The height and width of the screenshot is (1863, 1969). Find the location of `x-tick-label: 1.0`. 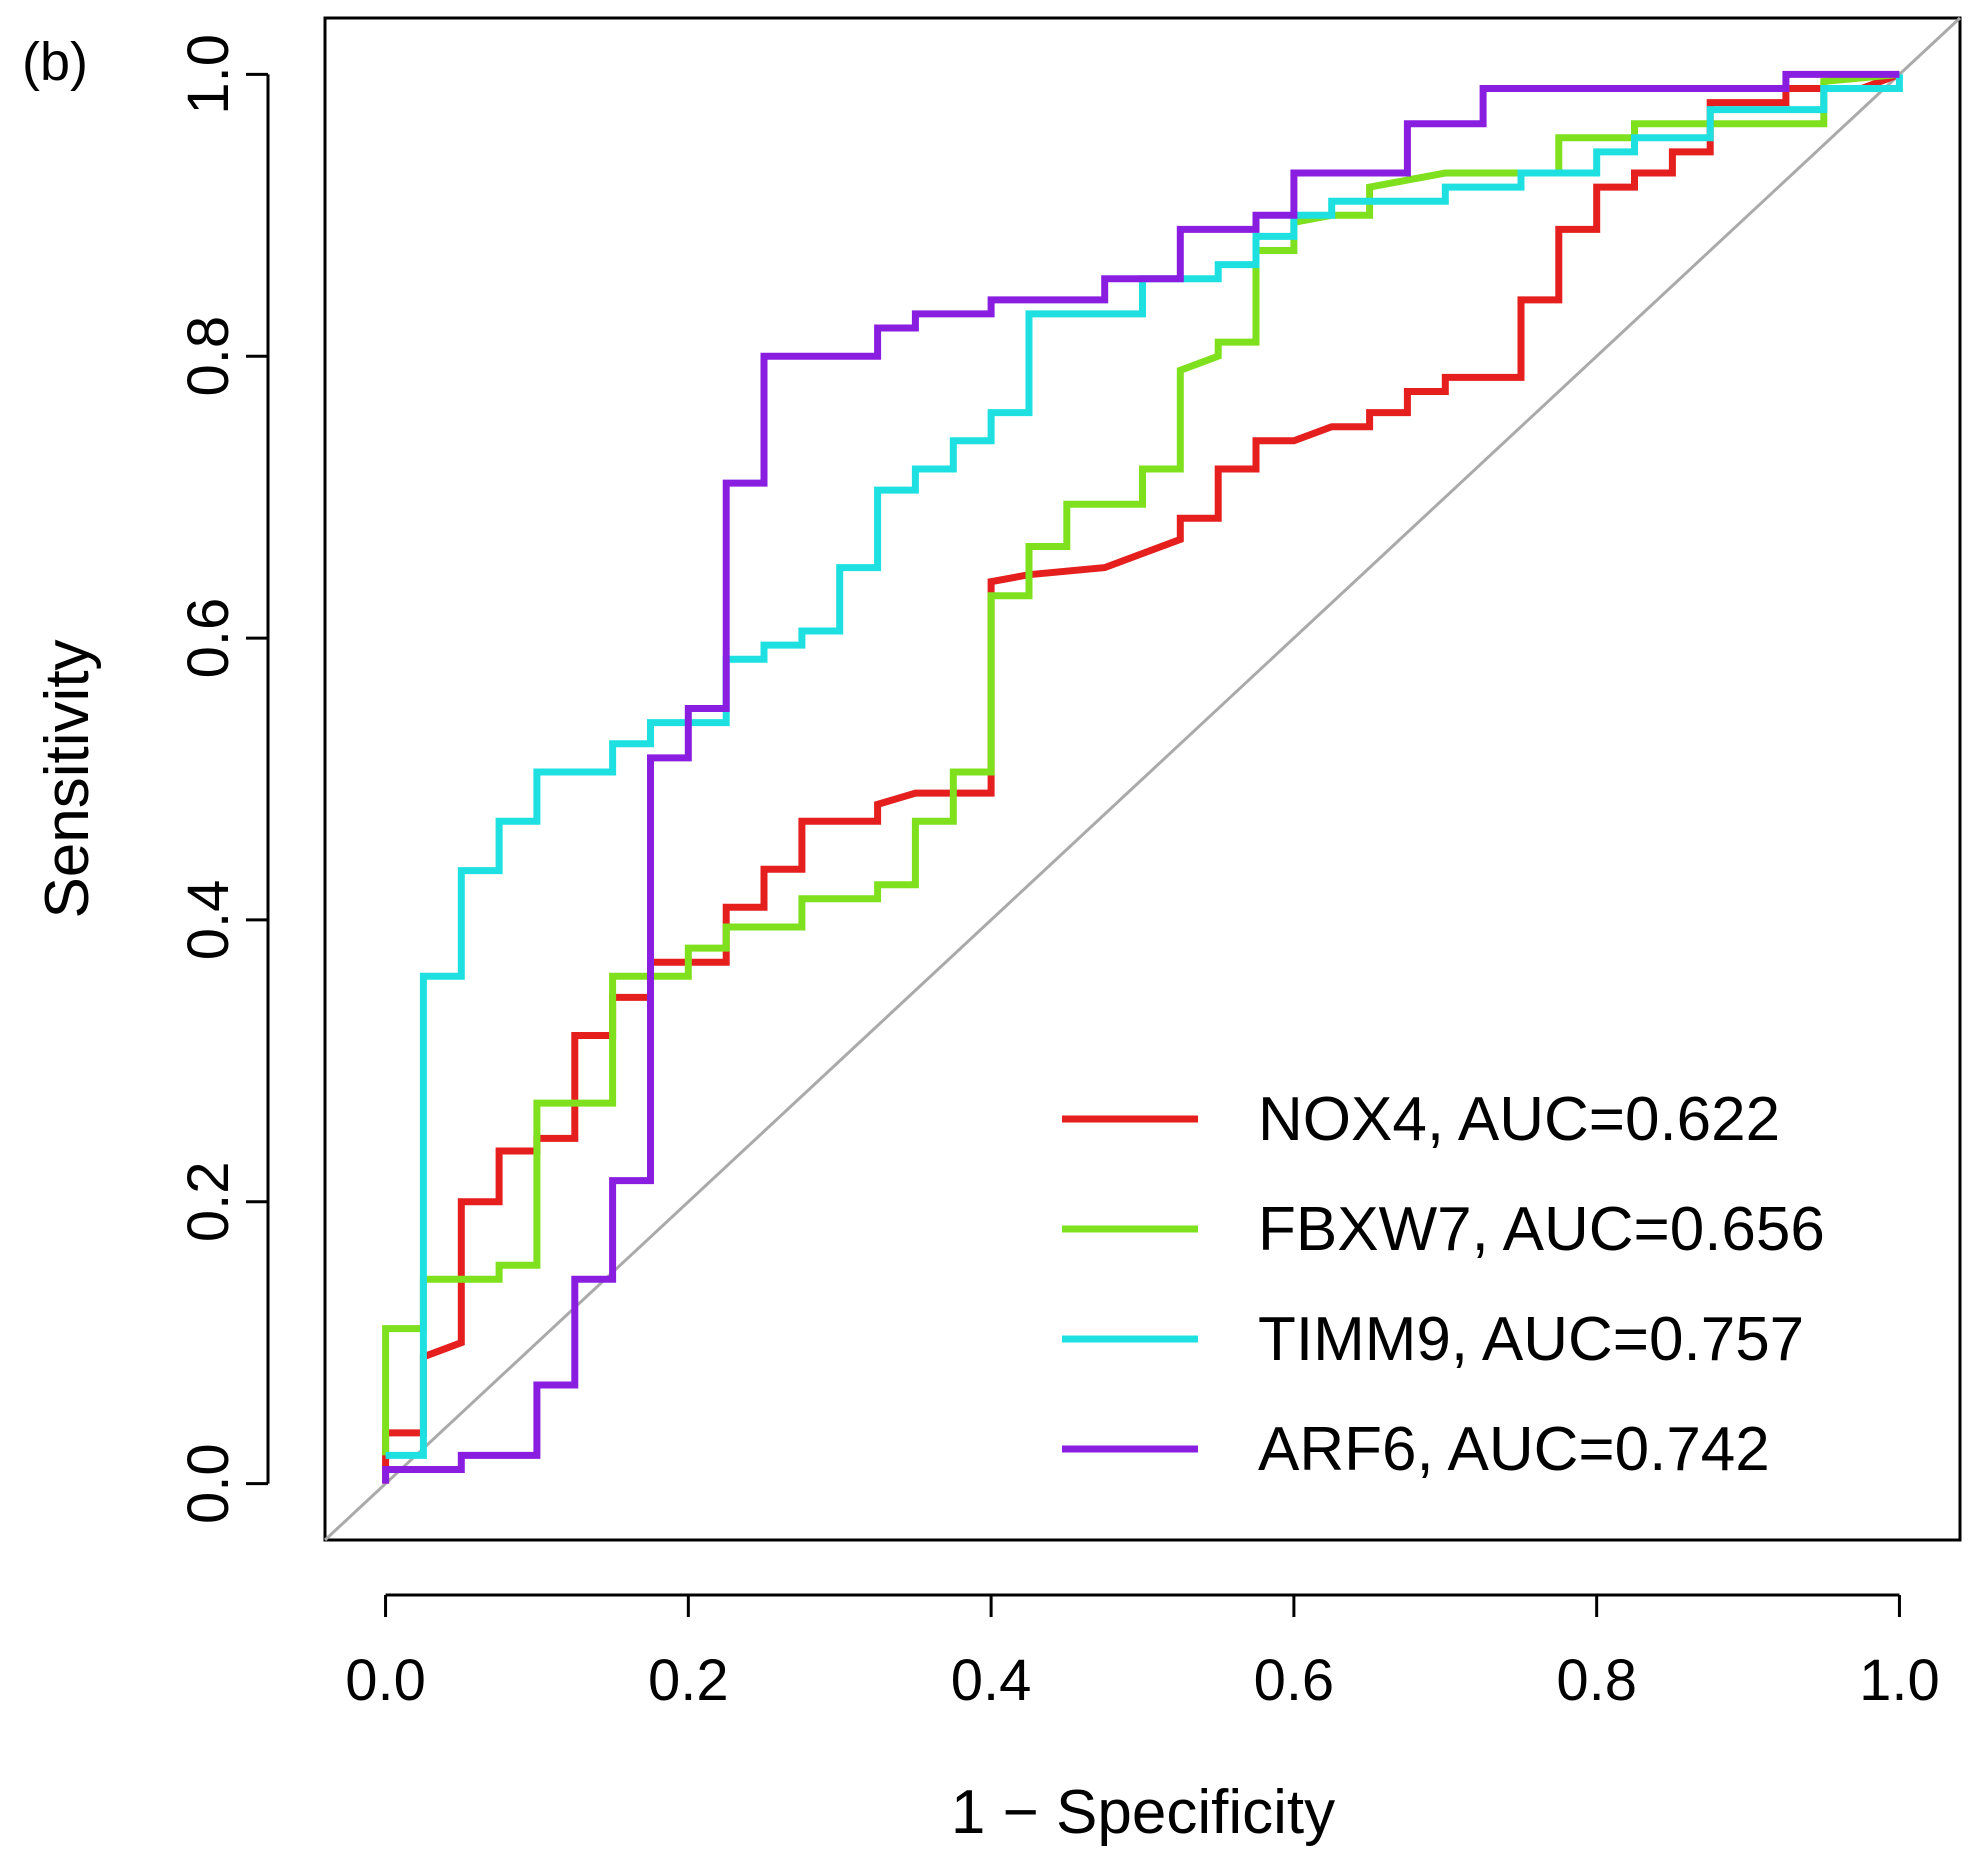

x-tick-label: 1.0 is located at coordinates (1899, 1680).